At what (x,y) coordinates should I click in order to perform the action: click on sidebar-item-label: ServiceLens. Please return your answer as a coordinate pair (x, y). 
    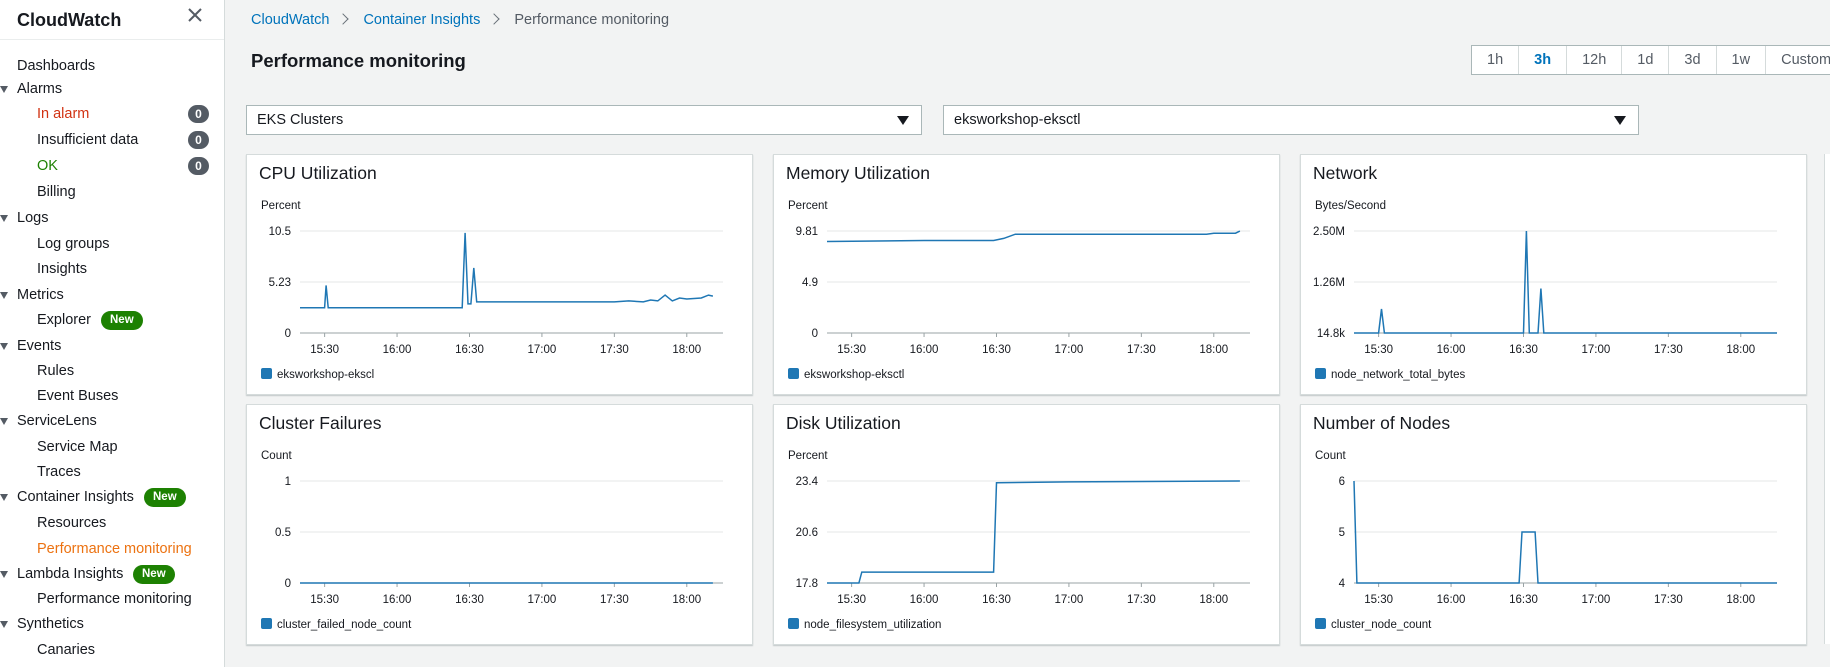
    Looking at the image, I should click on (57, 421).